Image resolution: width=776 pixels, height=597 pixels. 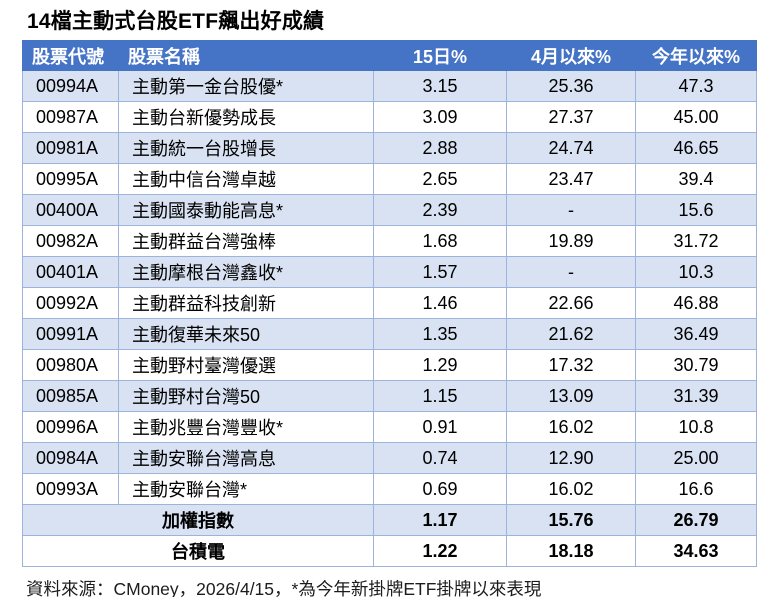 I want to click on header-15d-pct: 15日%, so click(x=440, y=55).